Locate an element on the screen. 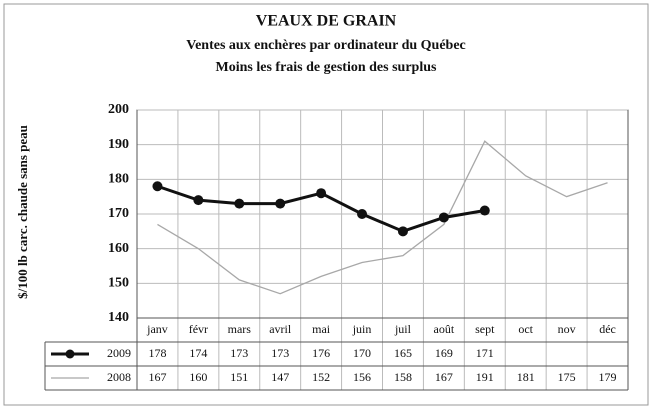  legend-label: 2008 is located at coordinates (119, 377).